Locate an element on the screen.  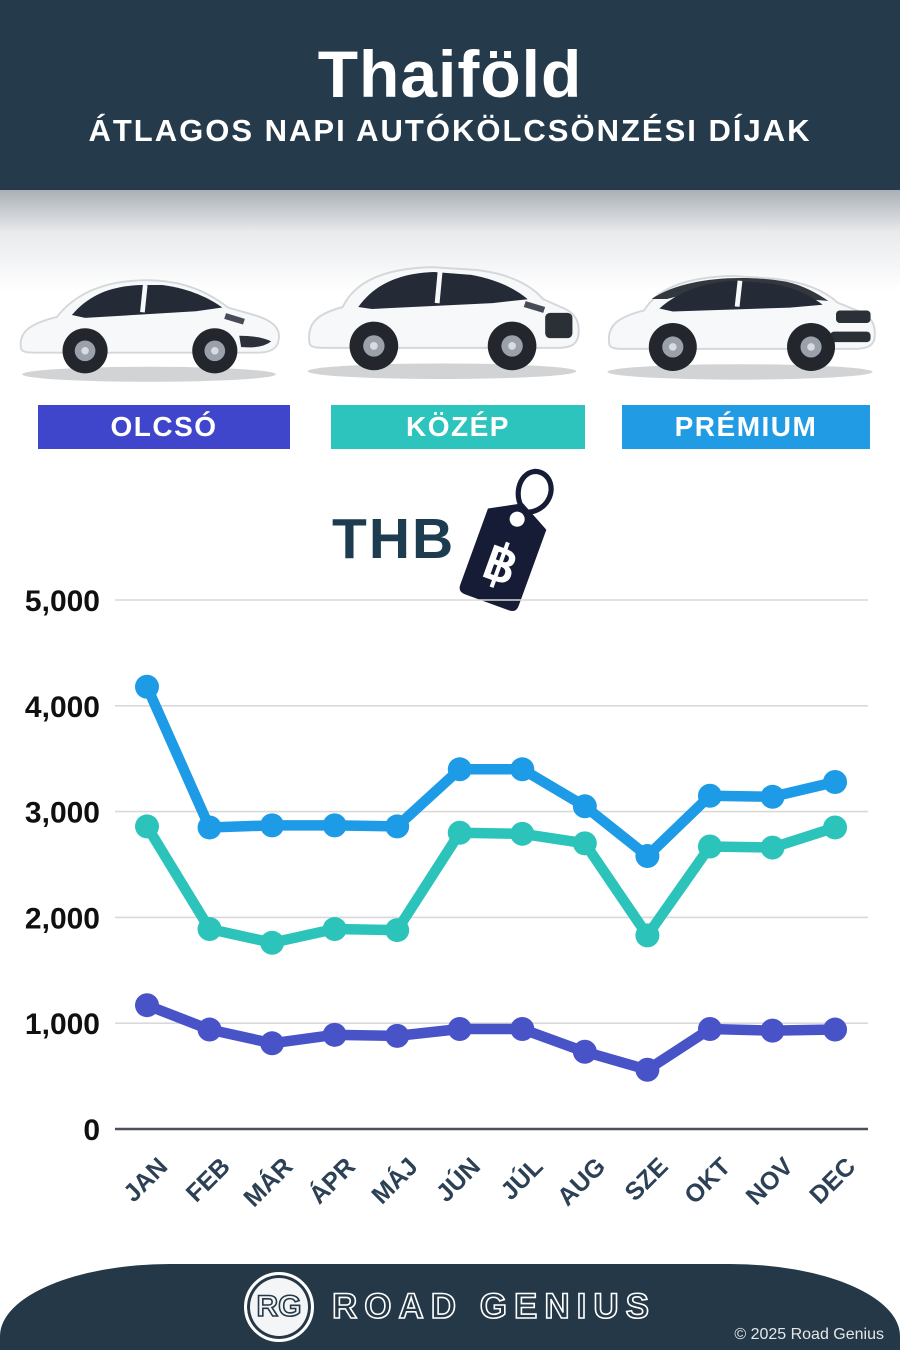
economy-car-image is located at coordinates (149, 330).